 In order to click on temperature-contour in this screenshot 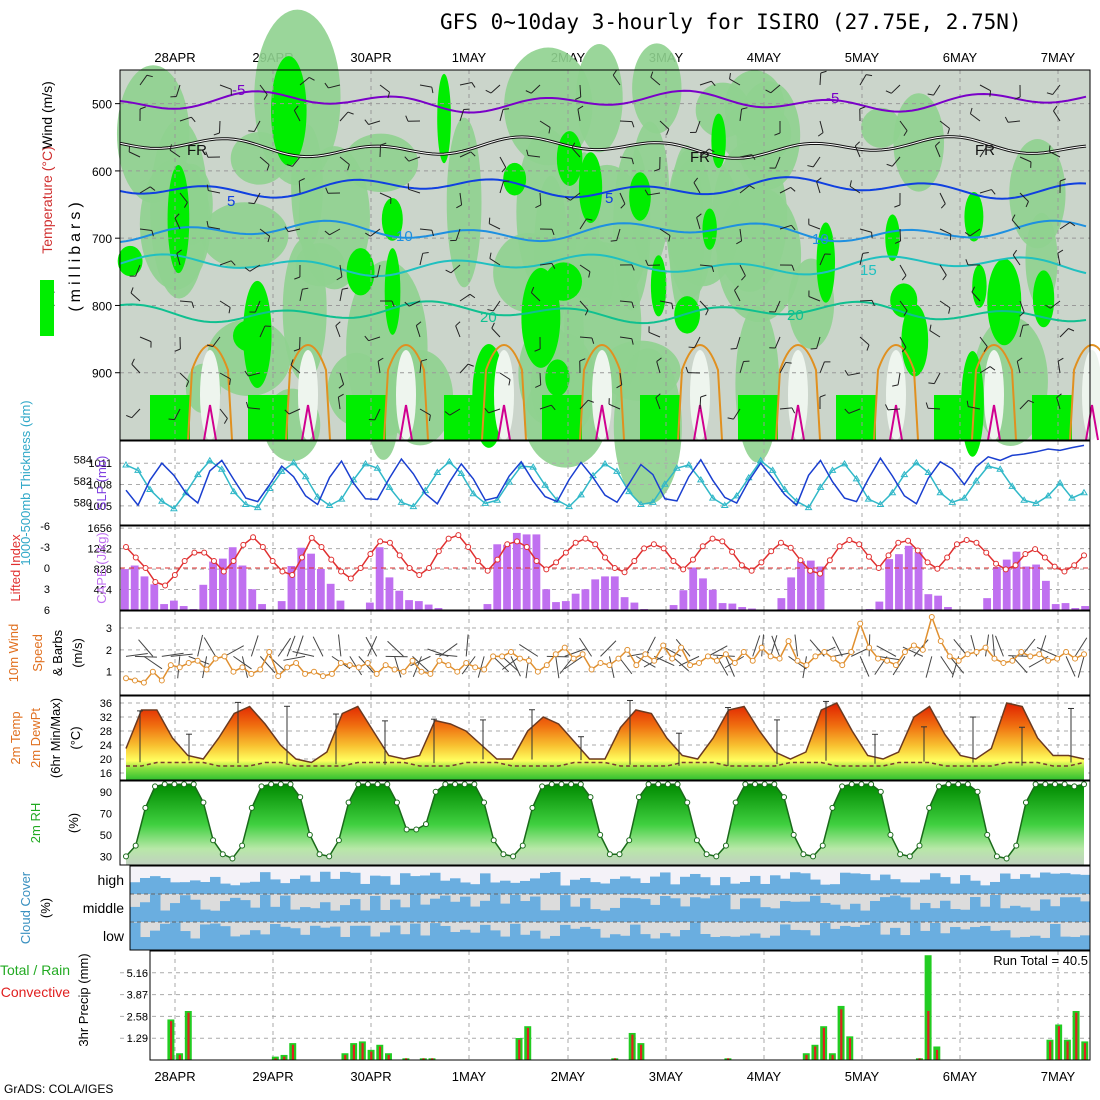, I will do `click(798, 422)`.